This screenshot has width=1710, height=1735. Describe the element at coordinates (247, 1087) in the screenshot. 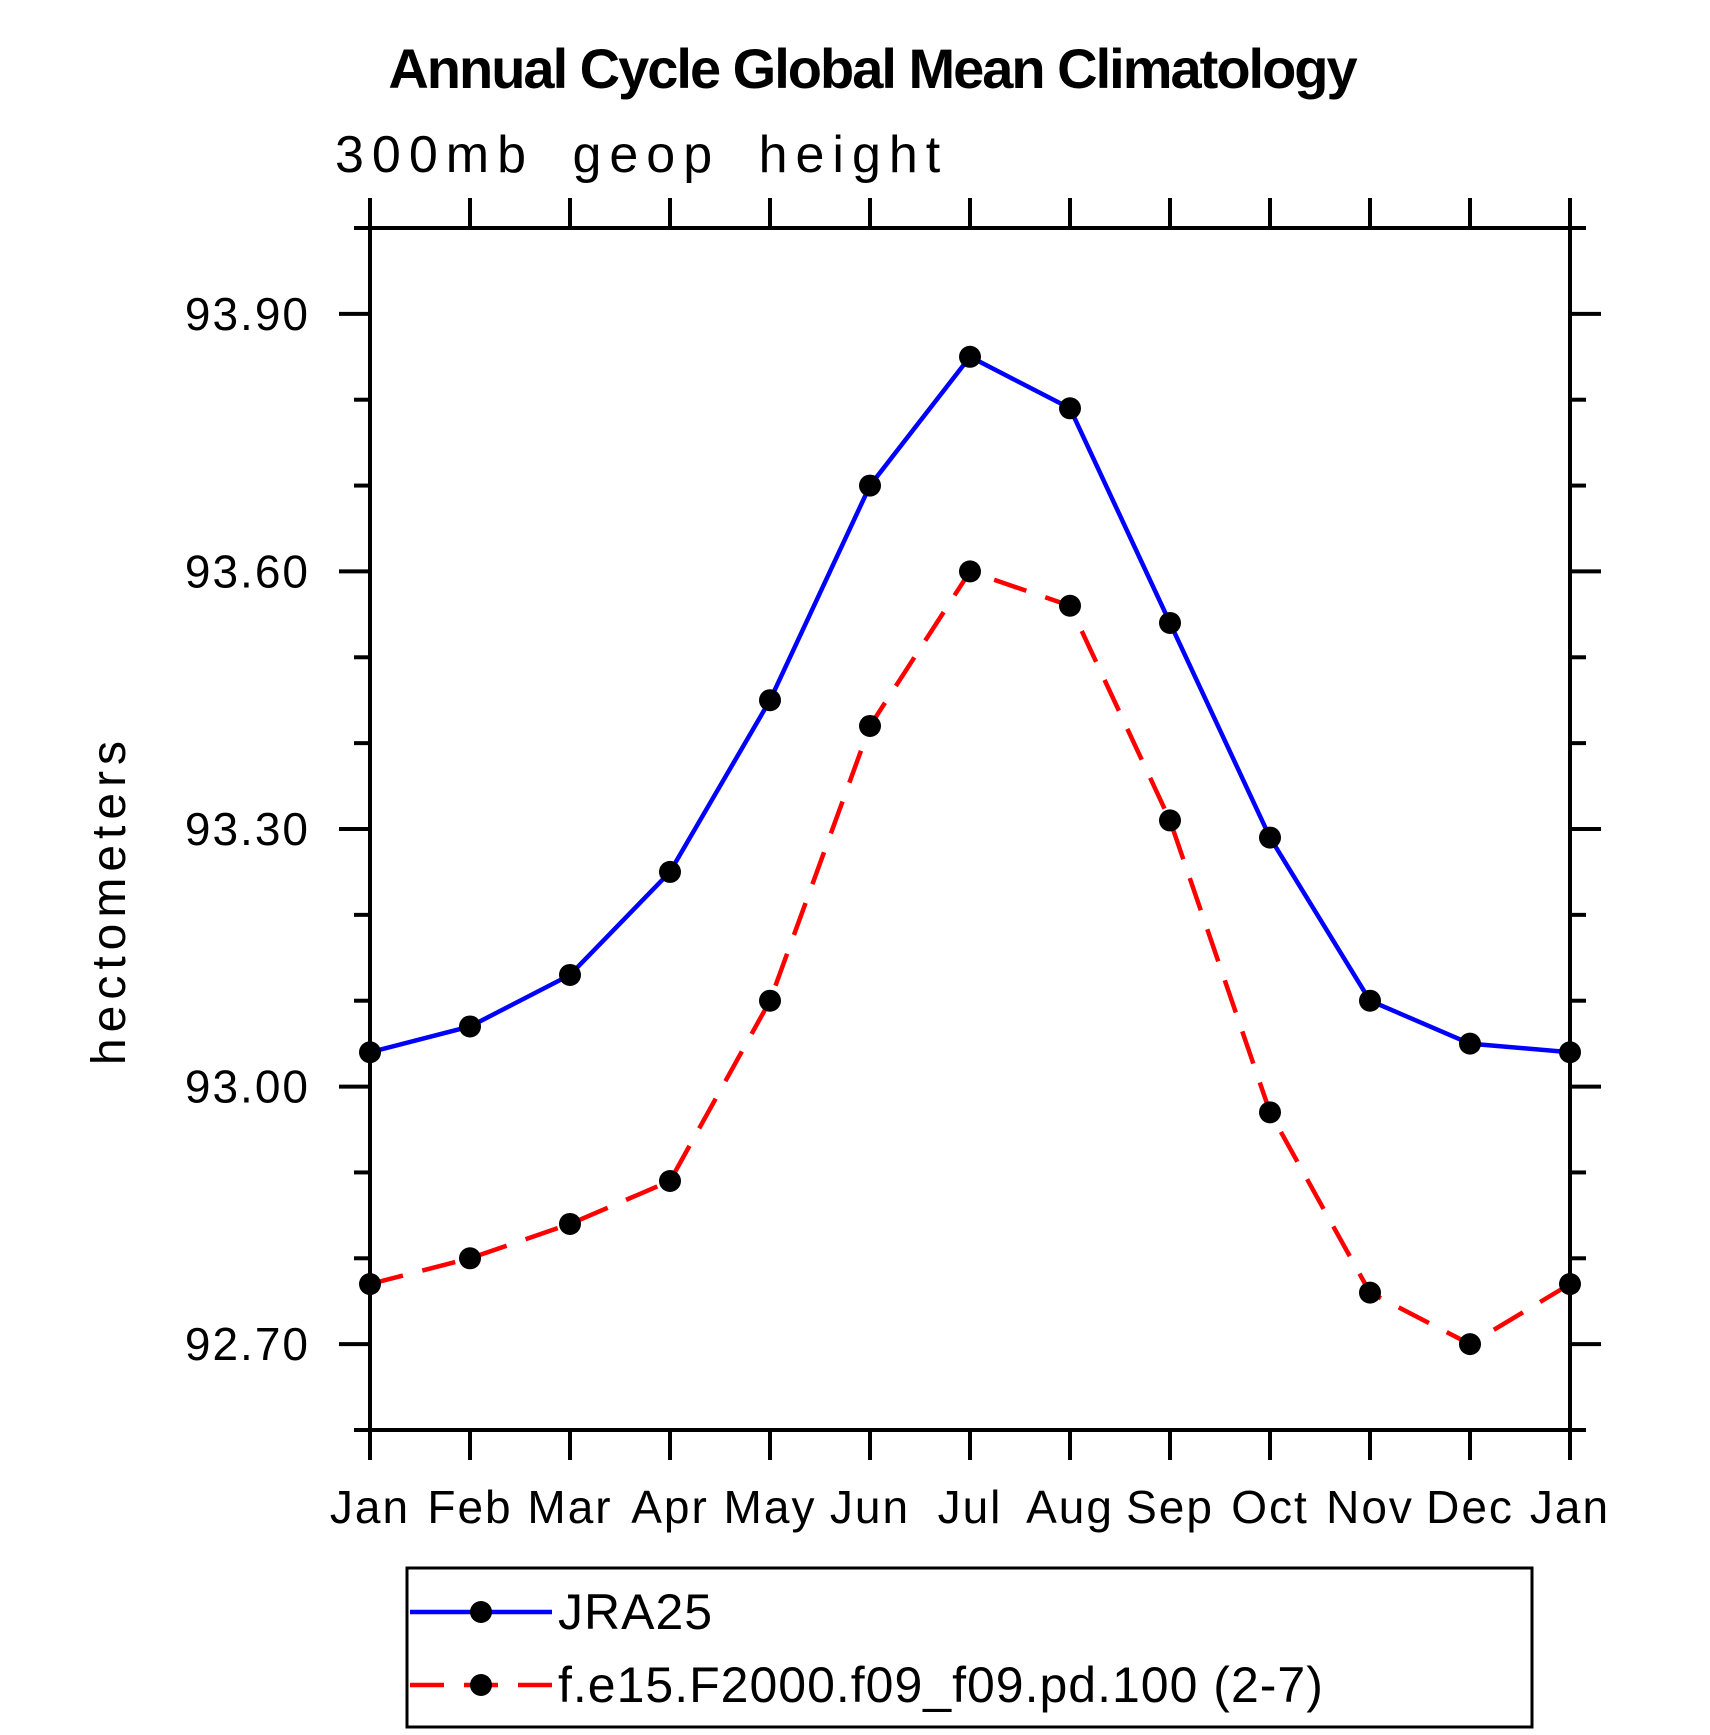

I see `y-tick-label: 93.00` at that location.